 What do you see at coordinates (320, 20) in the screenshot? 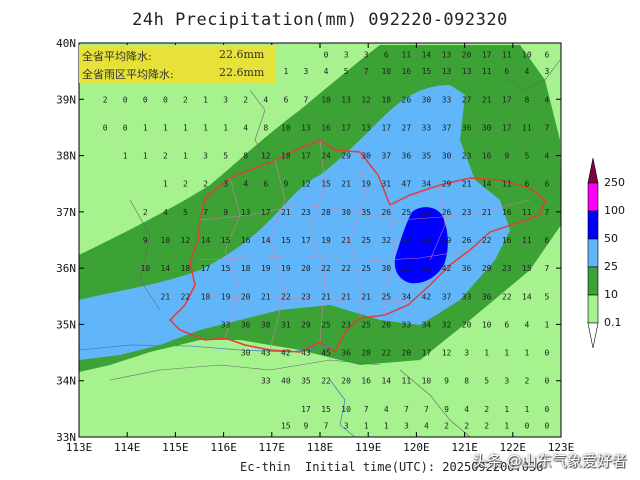
I see `map-title: 24h Precipitation(mm) 092220-092320` at bounding box center [320, 20].